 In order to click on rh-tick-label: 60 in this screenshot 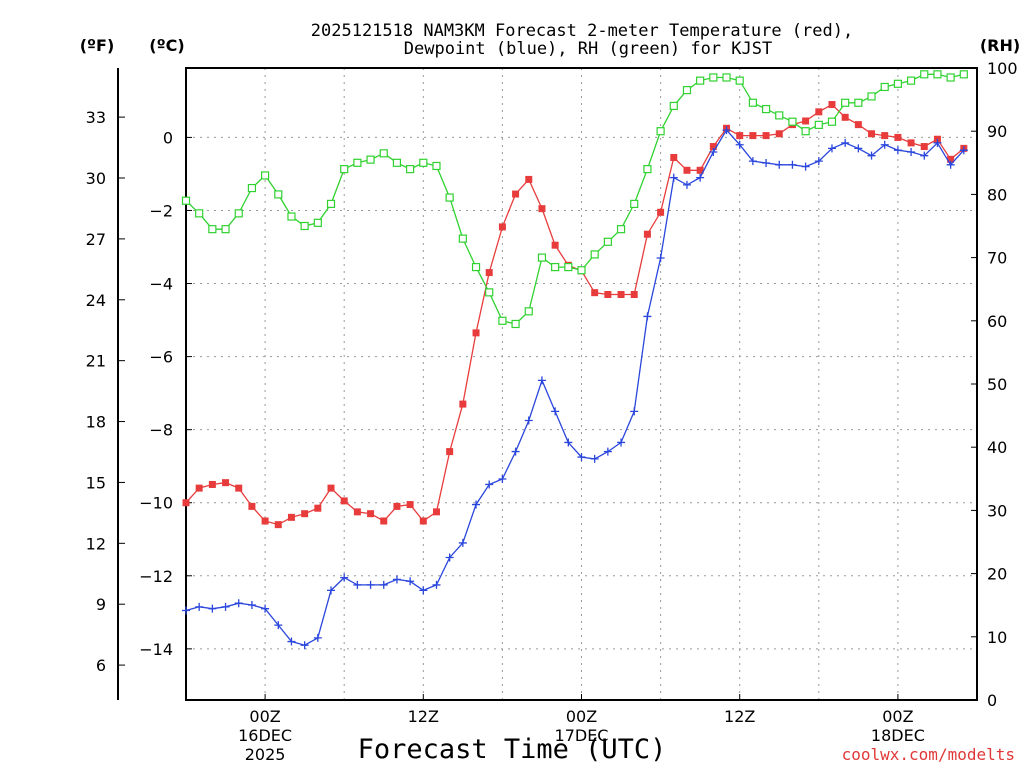, I will do `click(997, 321)`.